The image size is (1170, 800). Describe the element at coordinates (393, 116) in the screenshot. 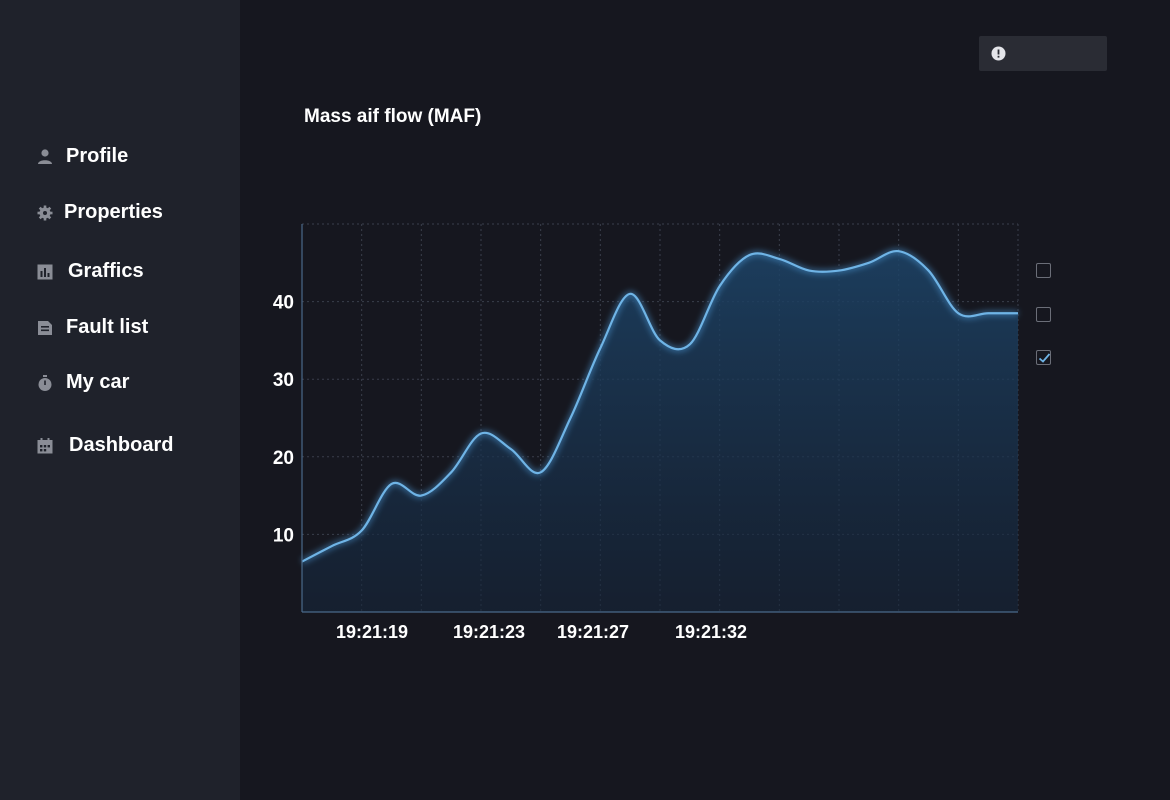

I see `chart-title: Mass aif flow (MAF)` at that location.